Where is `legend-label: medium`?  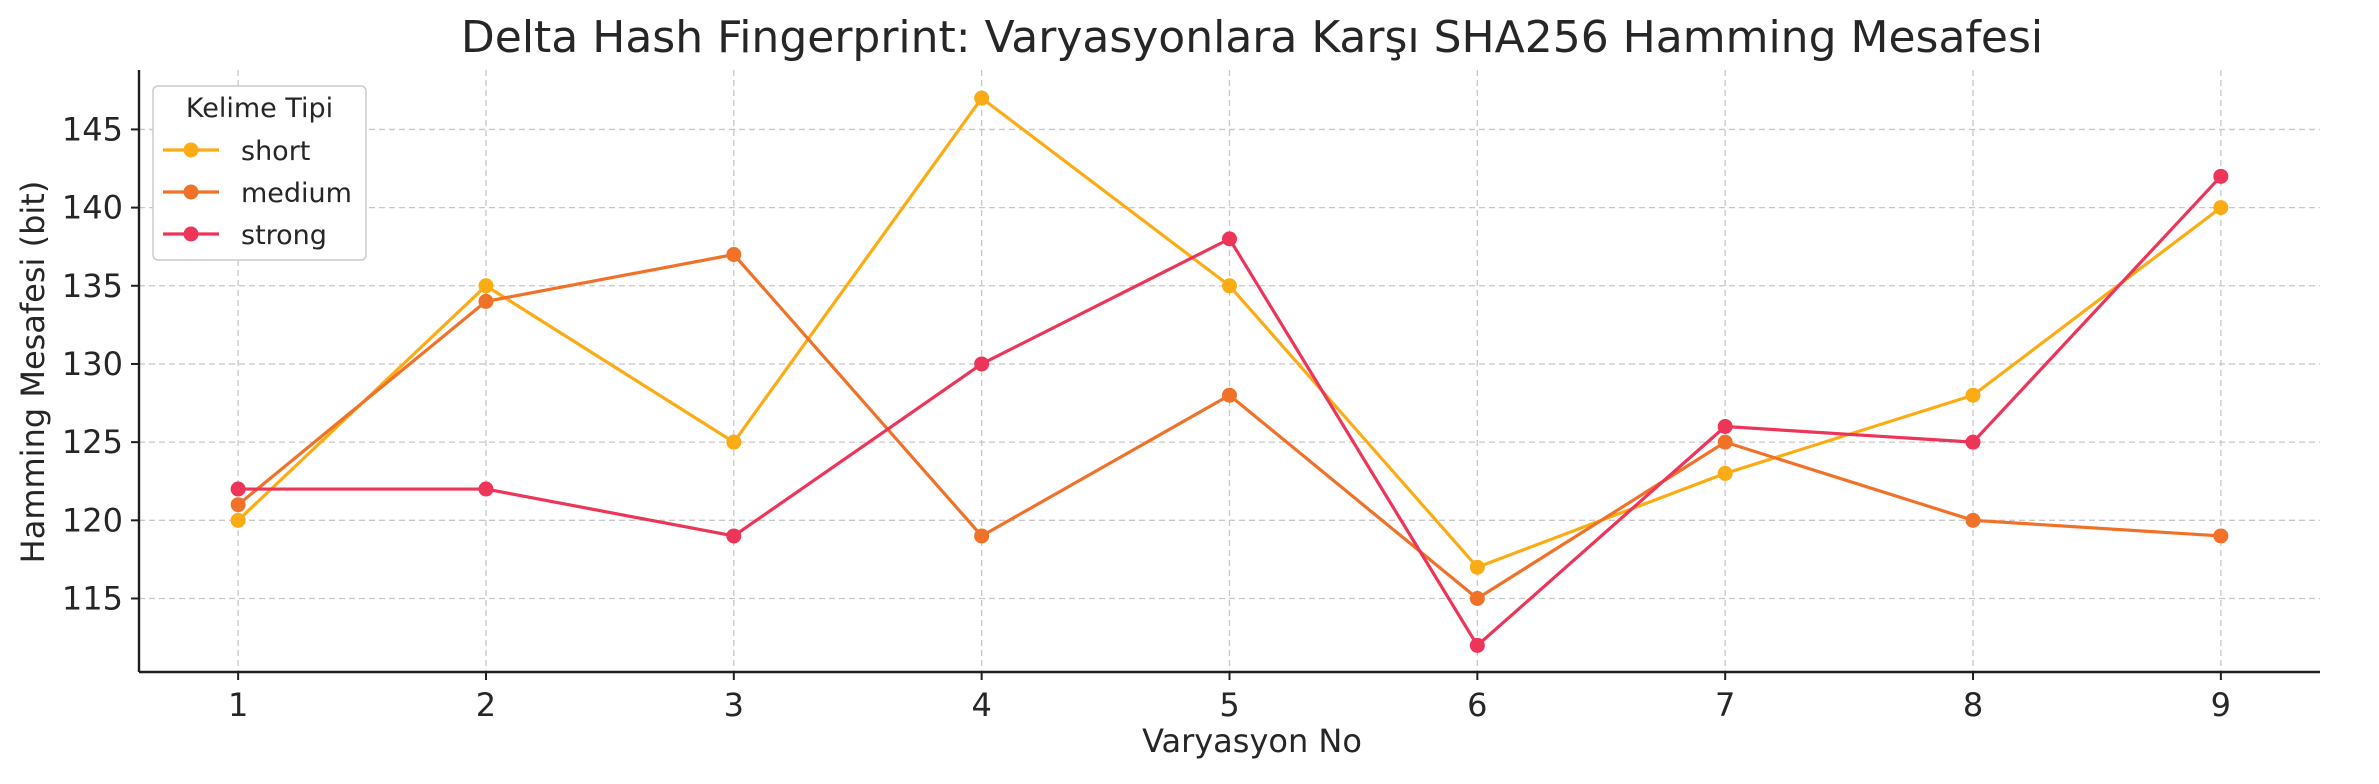 legend-label: medium is located at coordinates (296, 193).